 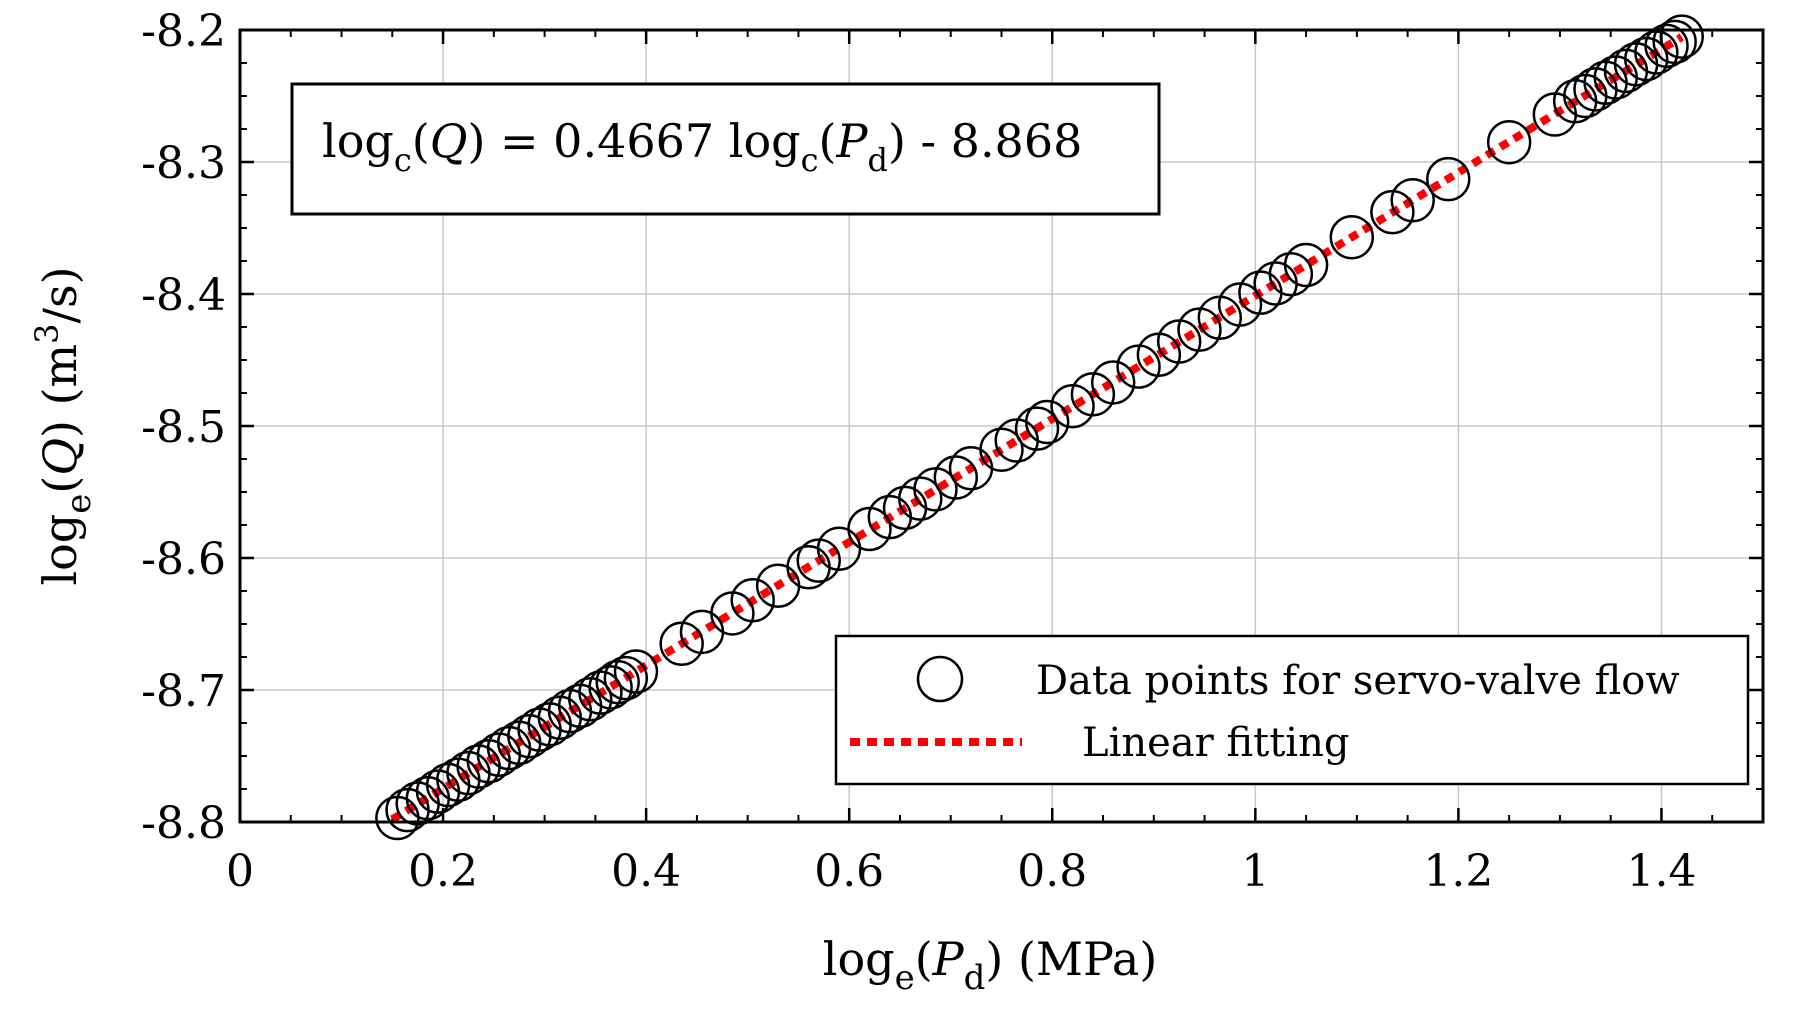 I want to click on x-tick-label: 0.2, so click(x=443, y=871).